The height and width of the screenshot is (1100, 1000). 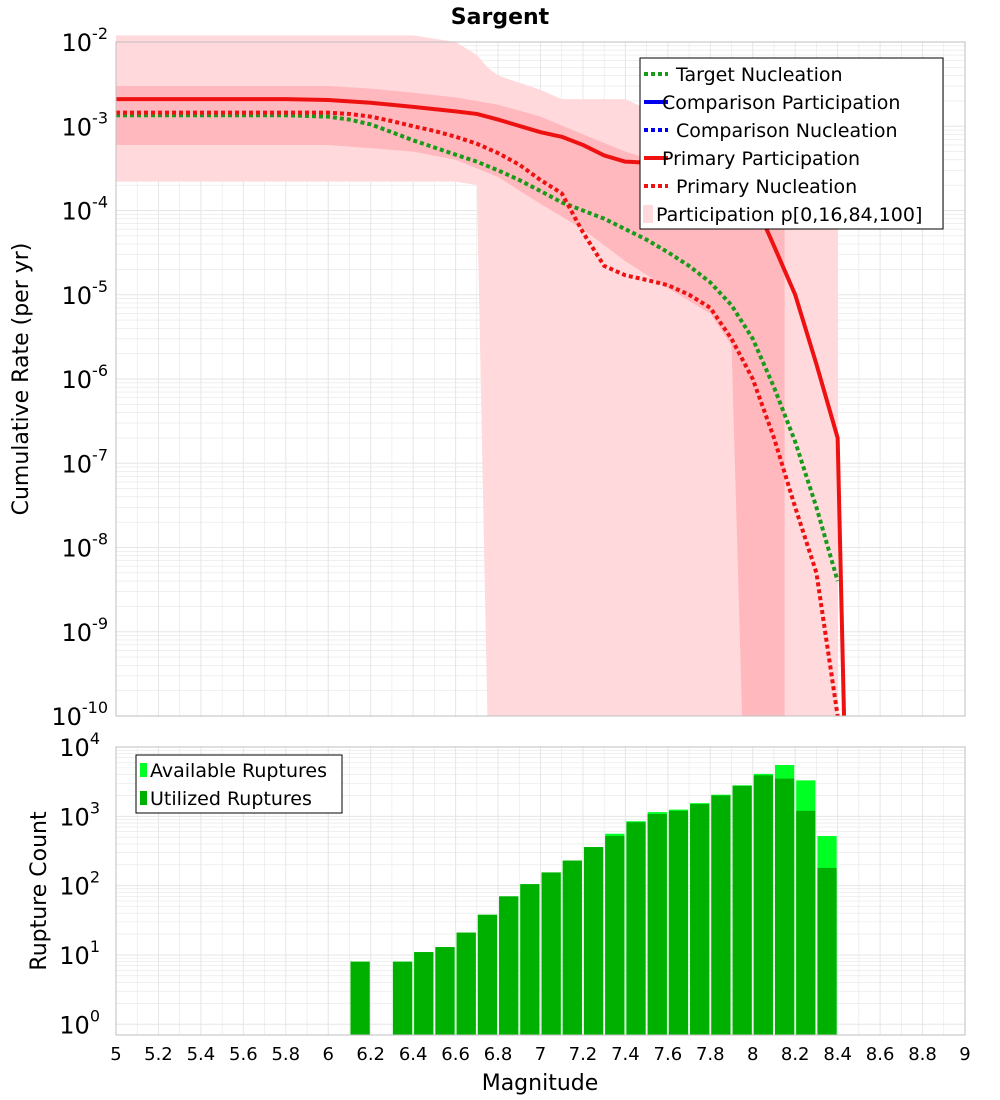 I want to click on legend-label: Comparison Nucleation, so click(x=787, y=131).